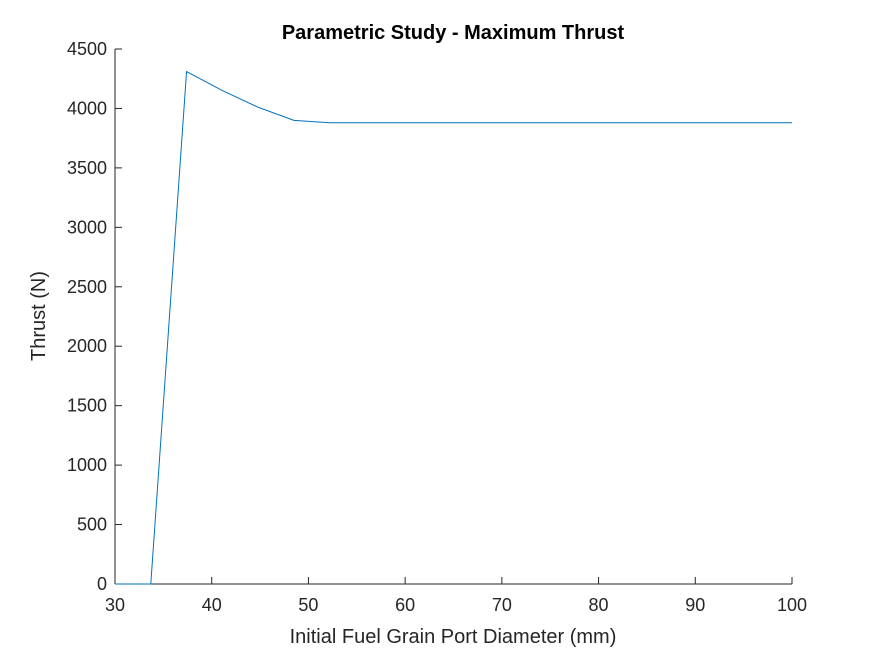 The image size is (875, 656). Describe the element at coordinates (599, 605) in the screenshot. I see `x-tick-label: 80` at that location.